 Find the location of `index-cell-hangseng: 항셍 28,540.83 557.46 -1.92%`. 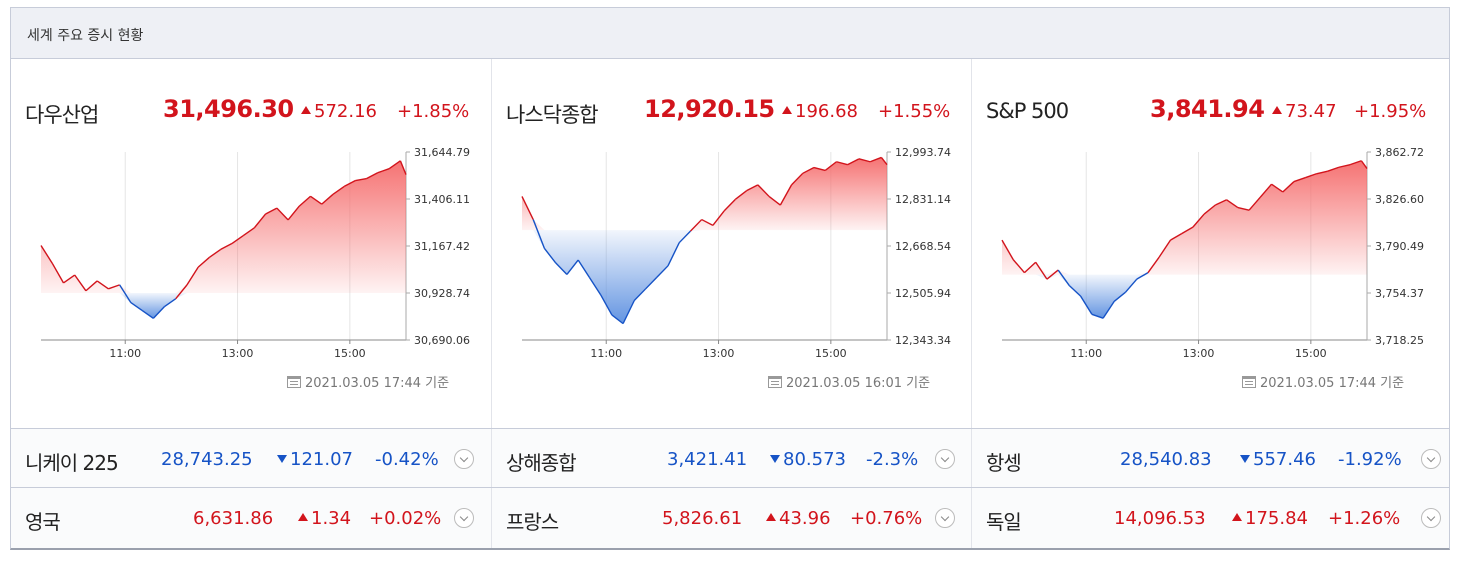

index-cell-hangseng: 항셍 28,540.83 557.46 -1.92% is located at coordinates (1211, 458).